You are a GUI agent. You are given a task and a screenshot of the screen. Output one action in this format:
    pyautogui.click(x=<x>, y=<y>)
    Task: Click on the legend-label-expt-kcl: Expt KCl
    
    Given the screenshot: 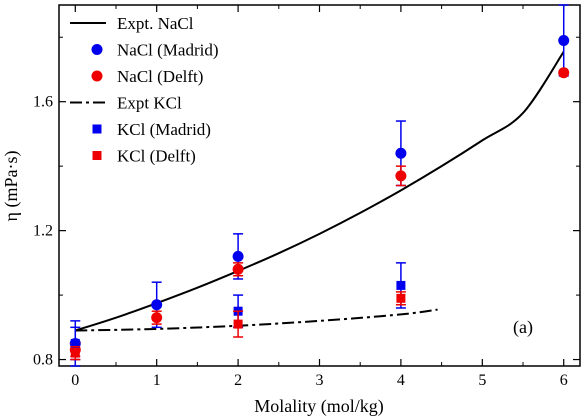 What is the action you would take?
    pyautogui.click(x=149, y=103)
    